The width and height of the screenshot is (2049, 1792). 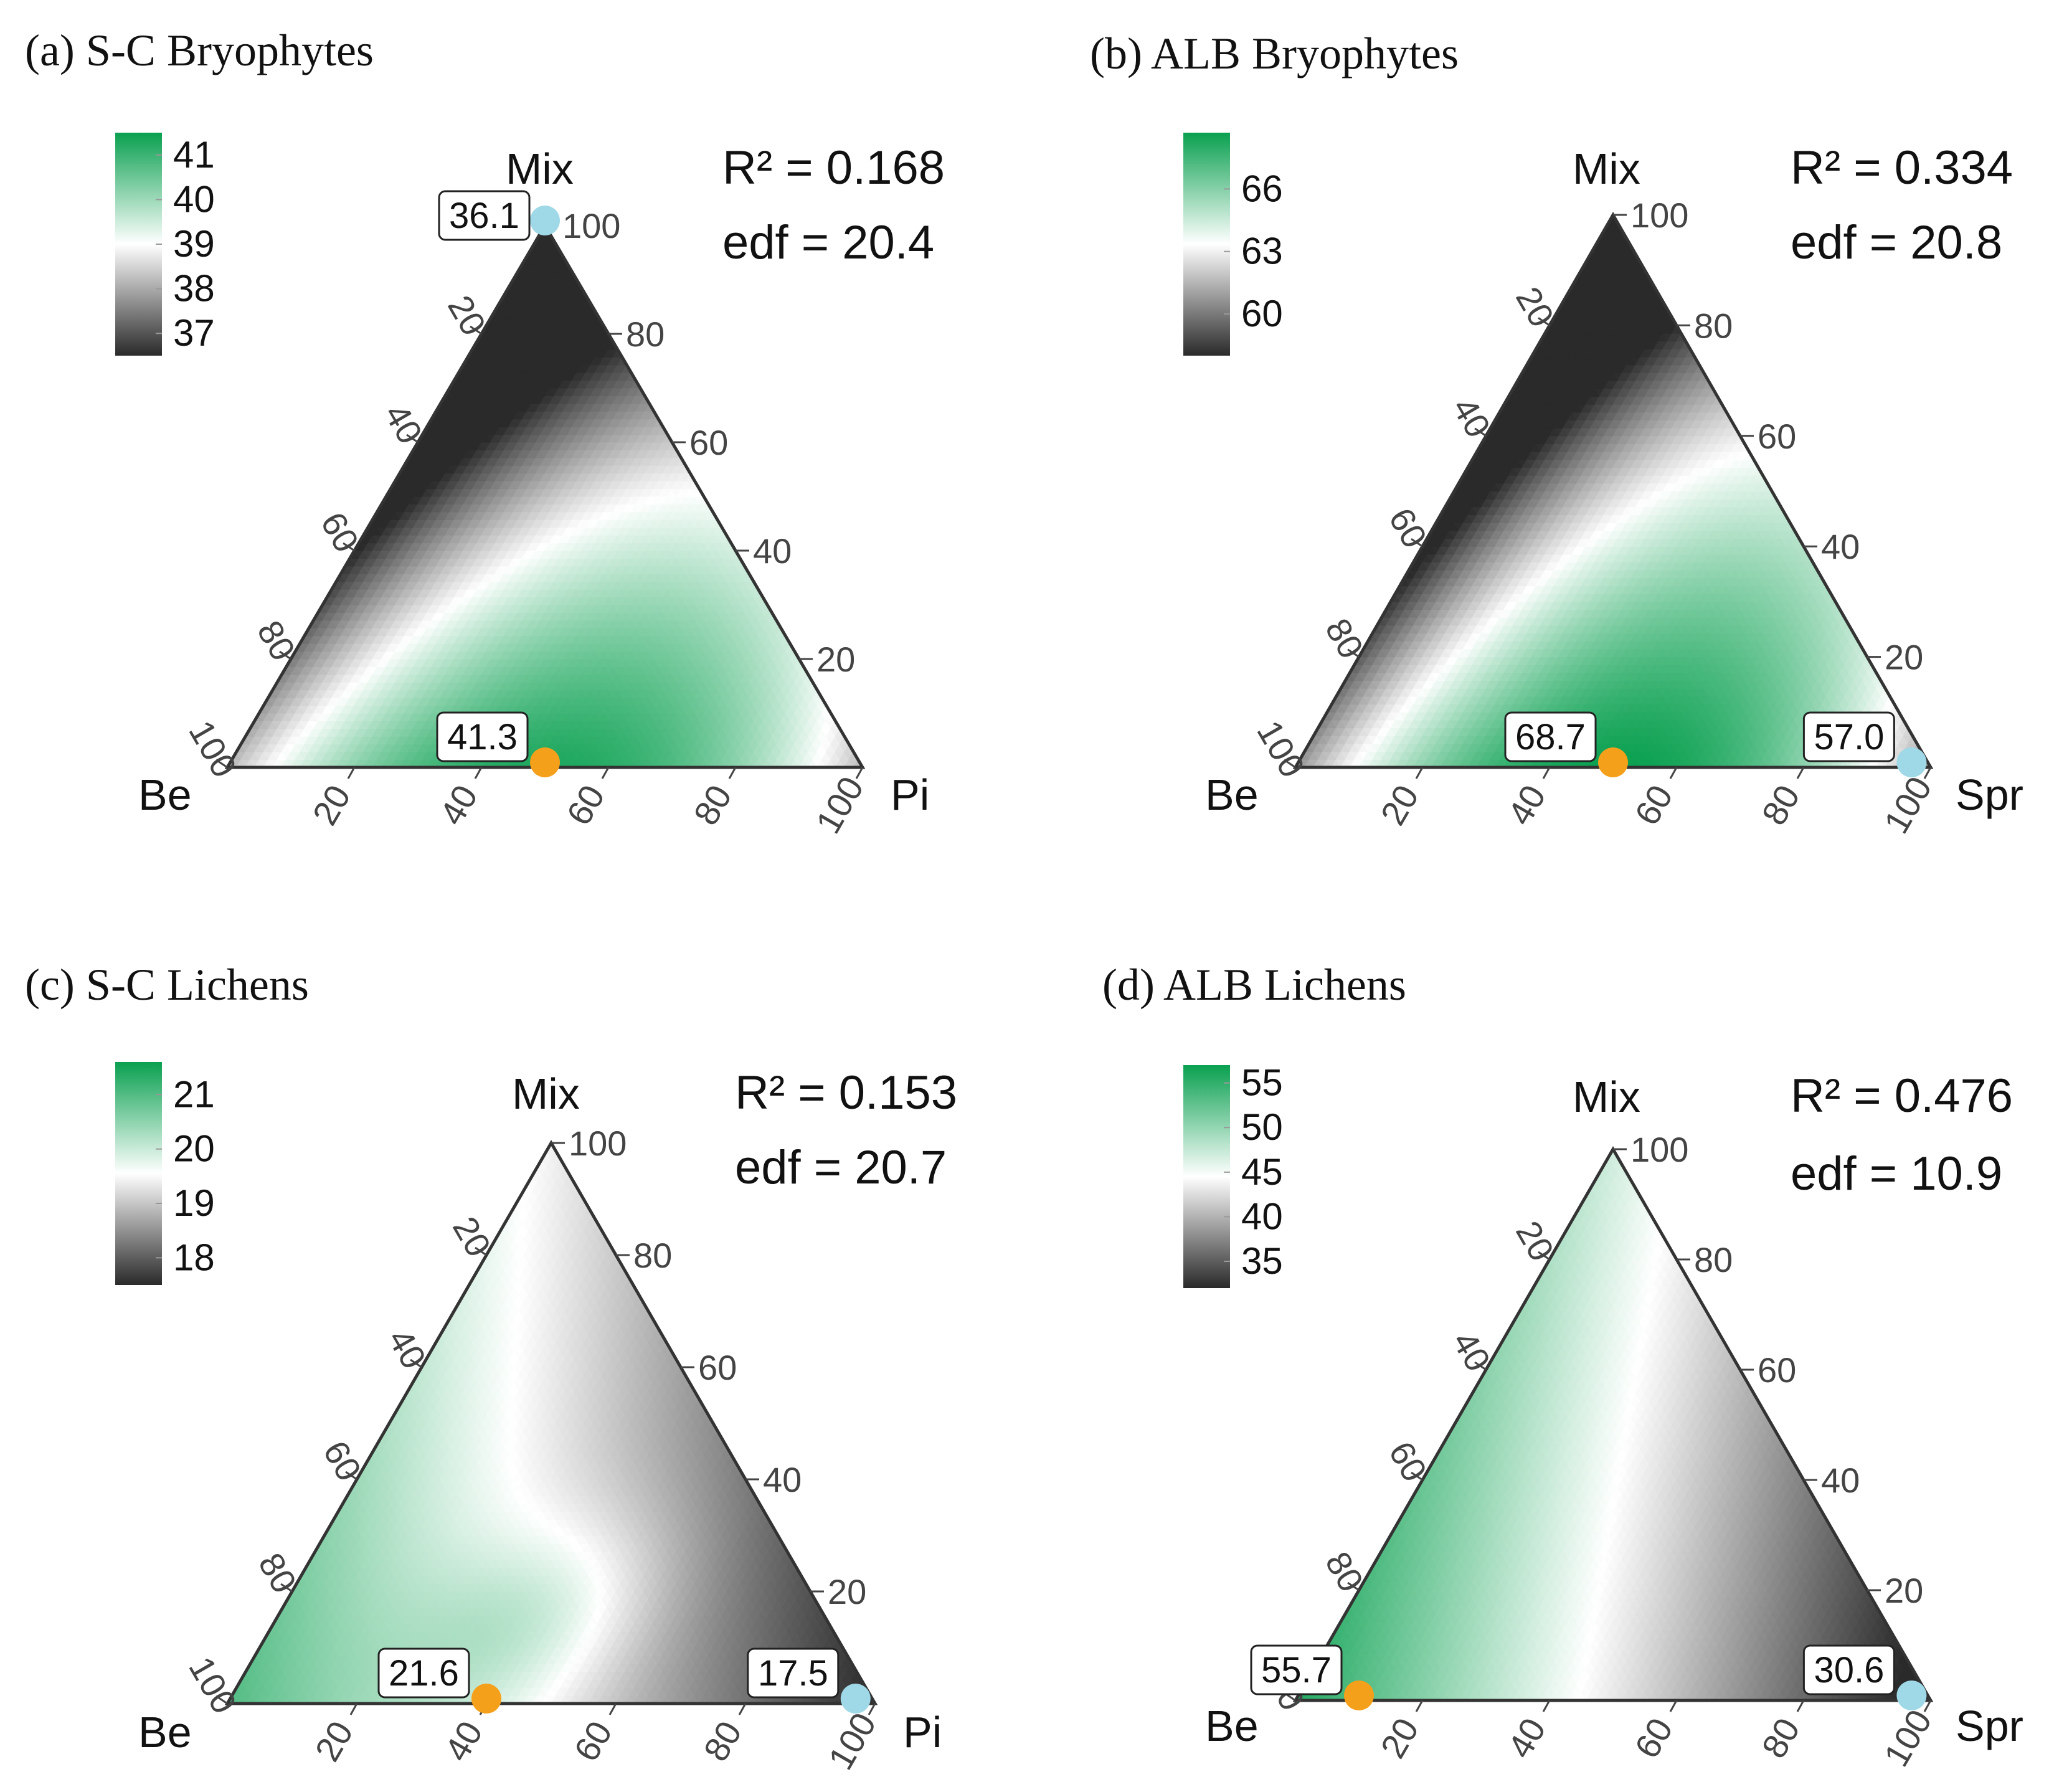 What do you see at coordinates (1232, 794) in the screenshot?
I see `panel-b-left-label: Be` at bounding box center [1232, 794].